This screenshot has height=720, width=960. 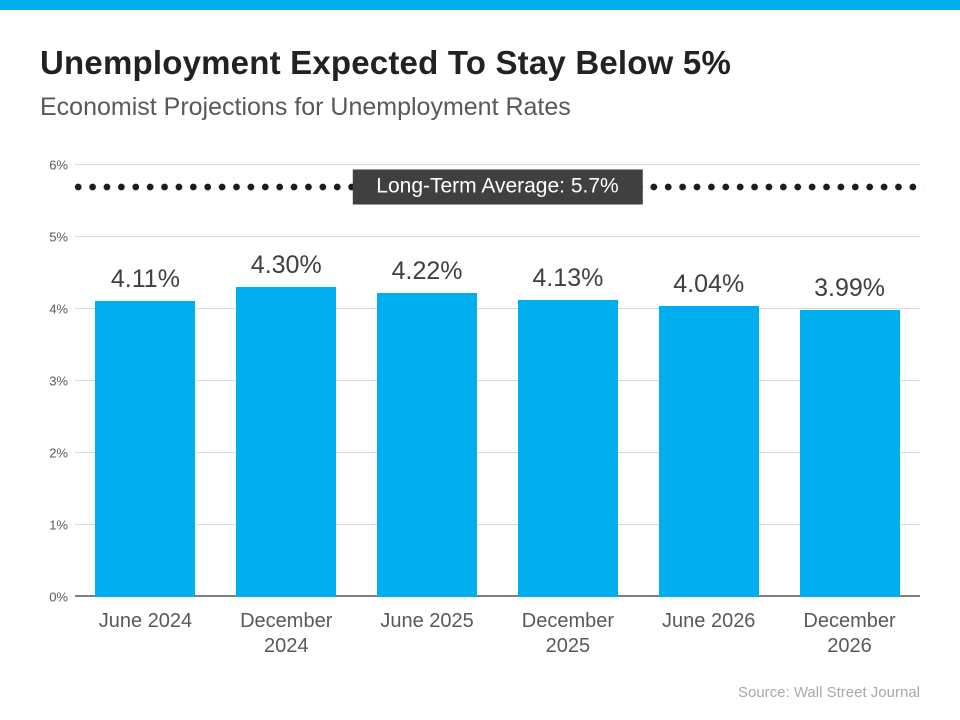 I want to click on bar-value-label: 3.99%, so click(x=849, y=287).